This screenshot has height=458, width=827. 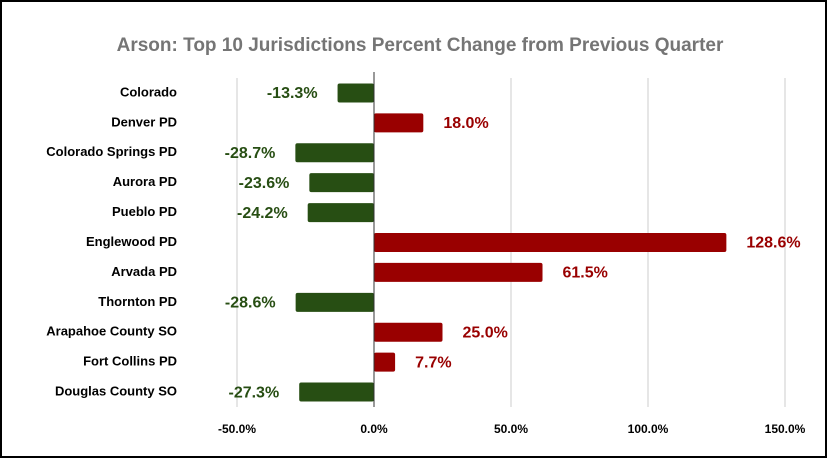 I want to click on data-label: 25.0%, so click(x=485, y=332).